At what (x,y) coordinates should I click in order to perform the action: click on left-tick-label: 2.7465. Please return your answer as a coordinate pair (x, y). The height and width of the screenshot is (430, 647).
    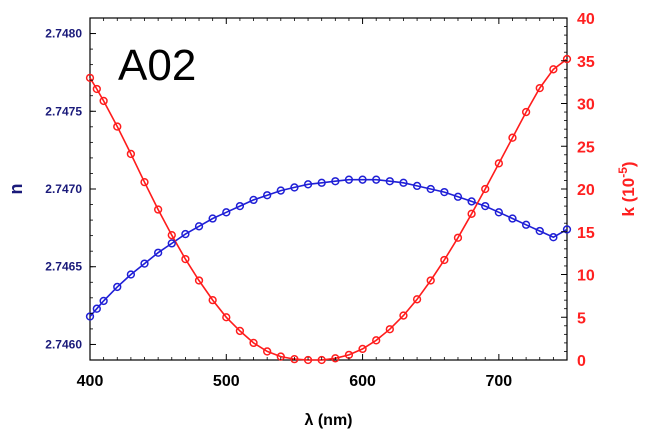
    Looking at the image, I should click on (63, 267).